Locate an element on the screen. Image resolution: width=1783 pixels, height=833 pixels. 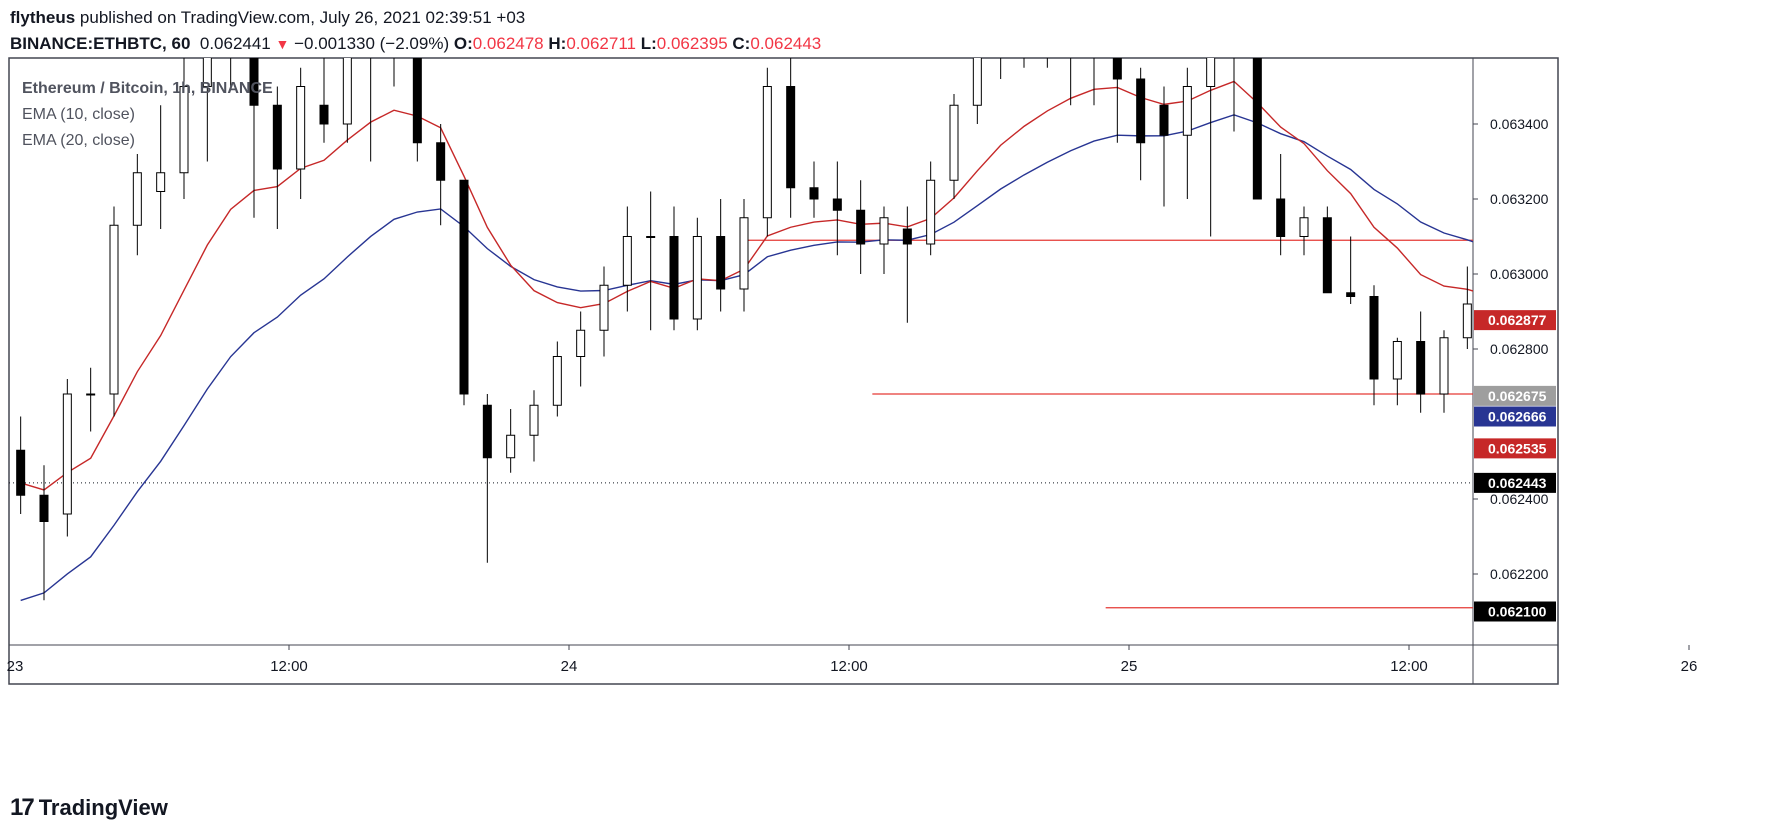
x-tick-label: 12:00 is located at coordinates (289, 666).